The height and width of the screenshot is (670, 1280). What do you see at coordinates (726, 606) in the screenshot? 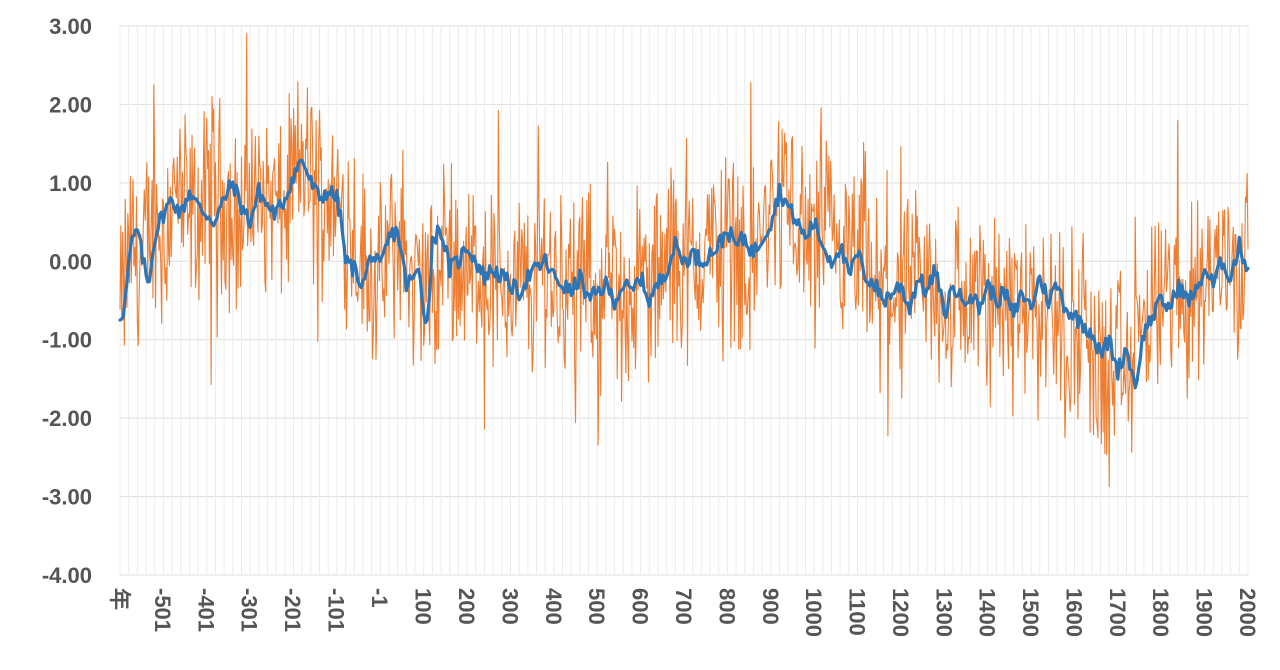
I see `x-tick-label: 800` at bounding box center [726, 606].